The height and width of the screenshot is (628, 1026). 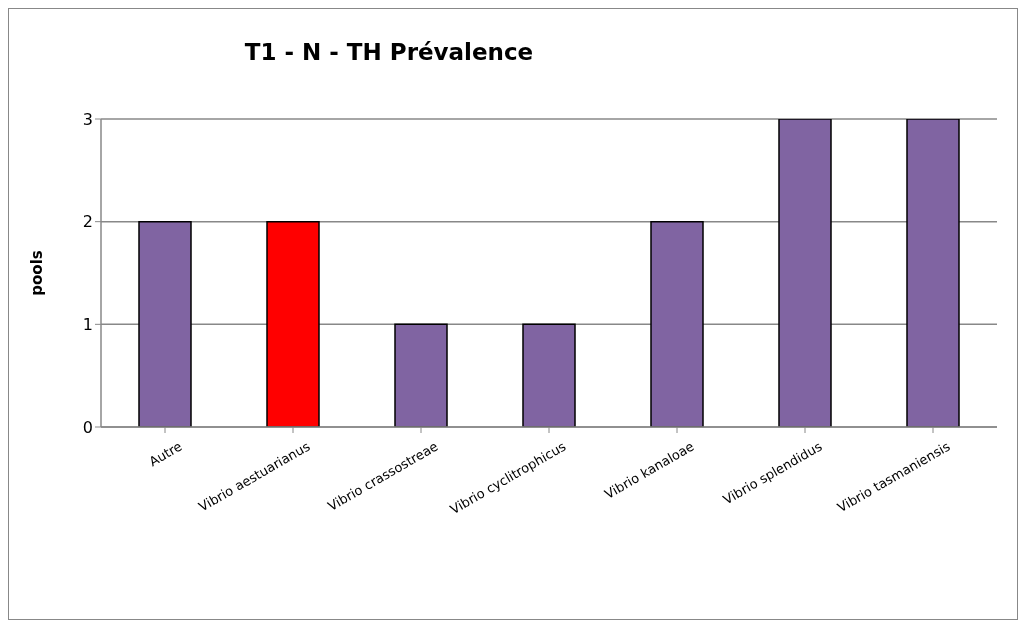 What do you see at coordinates (87, 427) in the screenshot?
I see `y-tick-label: 0` at bounding box center [87, 427].